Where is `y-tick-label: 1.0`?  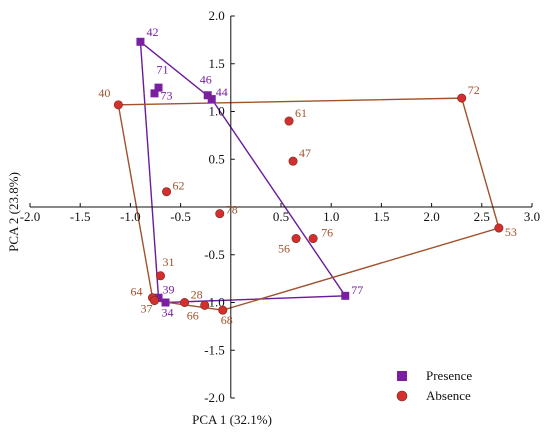
y-tick-label: 1.0 is located at coordinates (217, 111).